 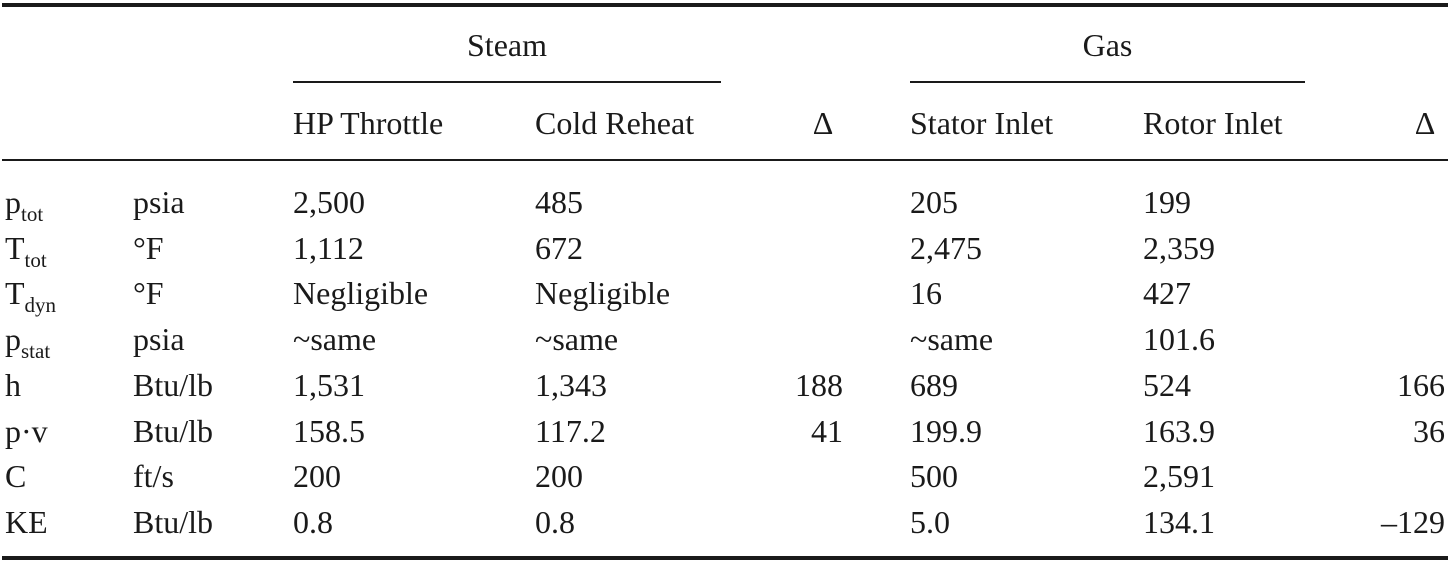 I want to click on cell-value: 1,531, so click(x=329, y=384).